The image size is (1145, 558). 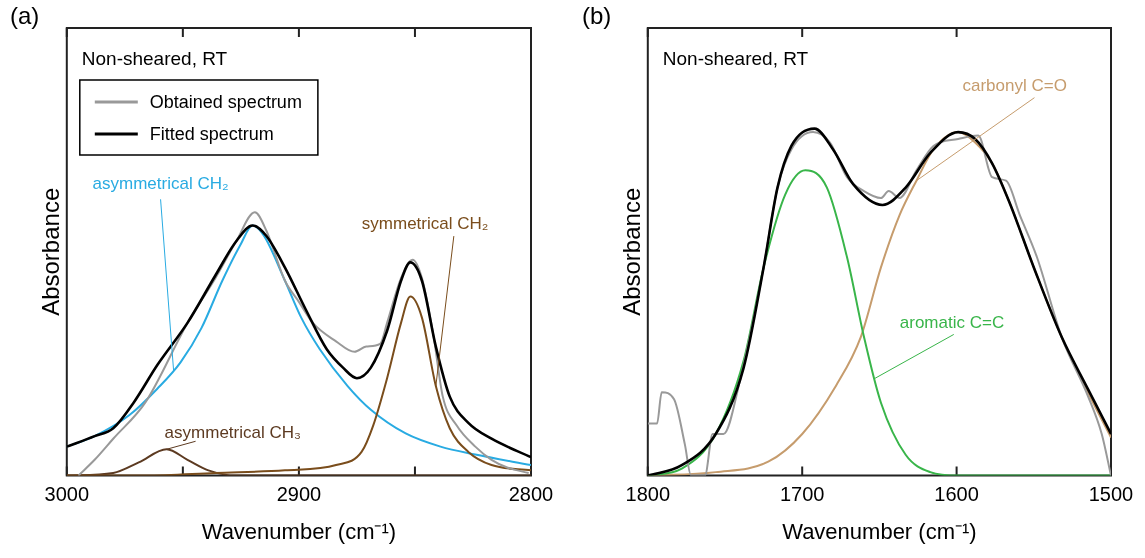 What do you see at coordinates (232, 433) in the screenshot?
I see `annotation: asymmetrical CH₃` at bounding box center [232, 433].